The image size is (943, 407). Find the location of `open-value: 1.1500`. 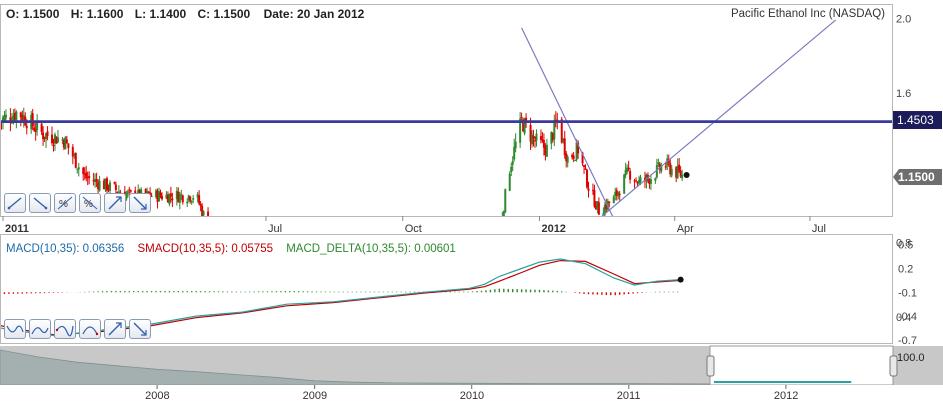

open-value: 1.1500 is located at coordinates (41, 14).